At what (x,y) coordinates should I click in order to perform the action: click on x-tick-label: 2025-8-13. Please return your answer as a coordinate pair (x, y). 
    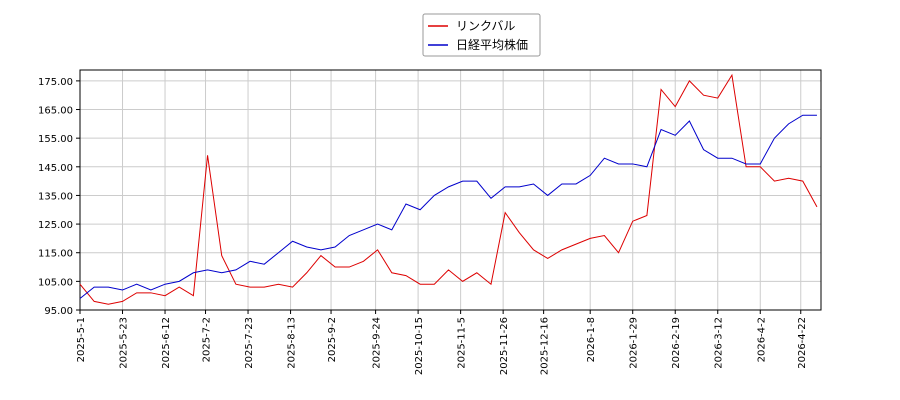
    Looking at the image, I should click on (292, 343).